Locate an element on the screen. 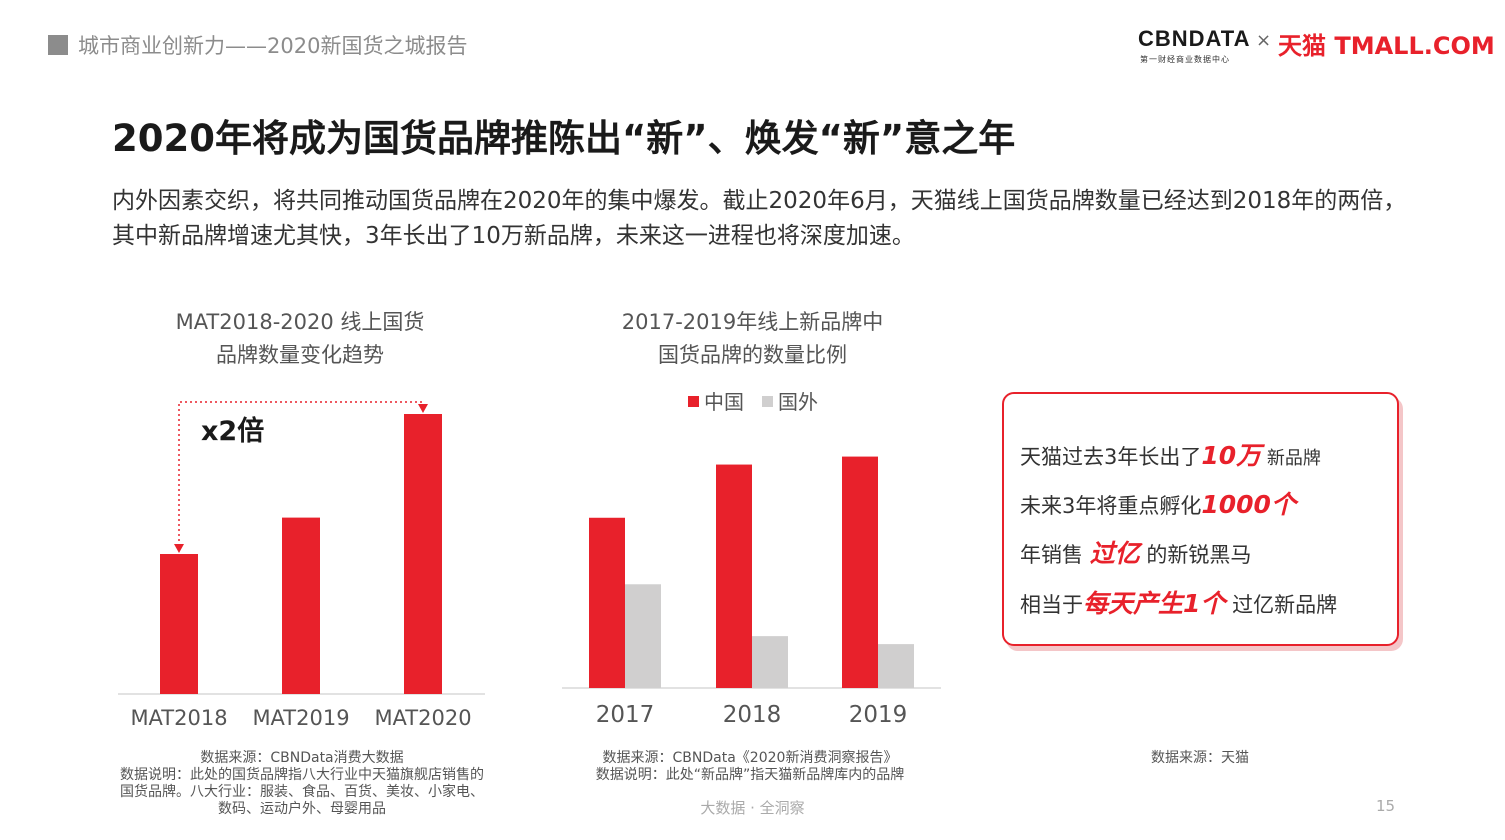  note1-line1: 数据来源：CBNData消费大数据 is located at coordinates (302, 758).